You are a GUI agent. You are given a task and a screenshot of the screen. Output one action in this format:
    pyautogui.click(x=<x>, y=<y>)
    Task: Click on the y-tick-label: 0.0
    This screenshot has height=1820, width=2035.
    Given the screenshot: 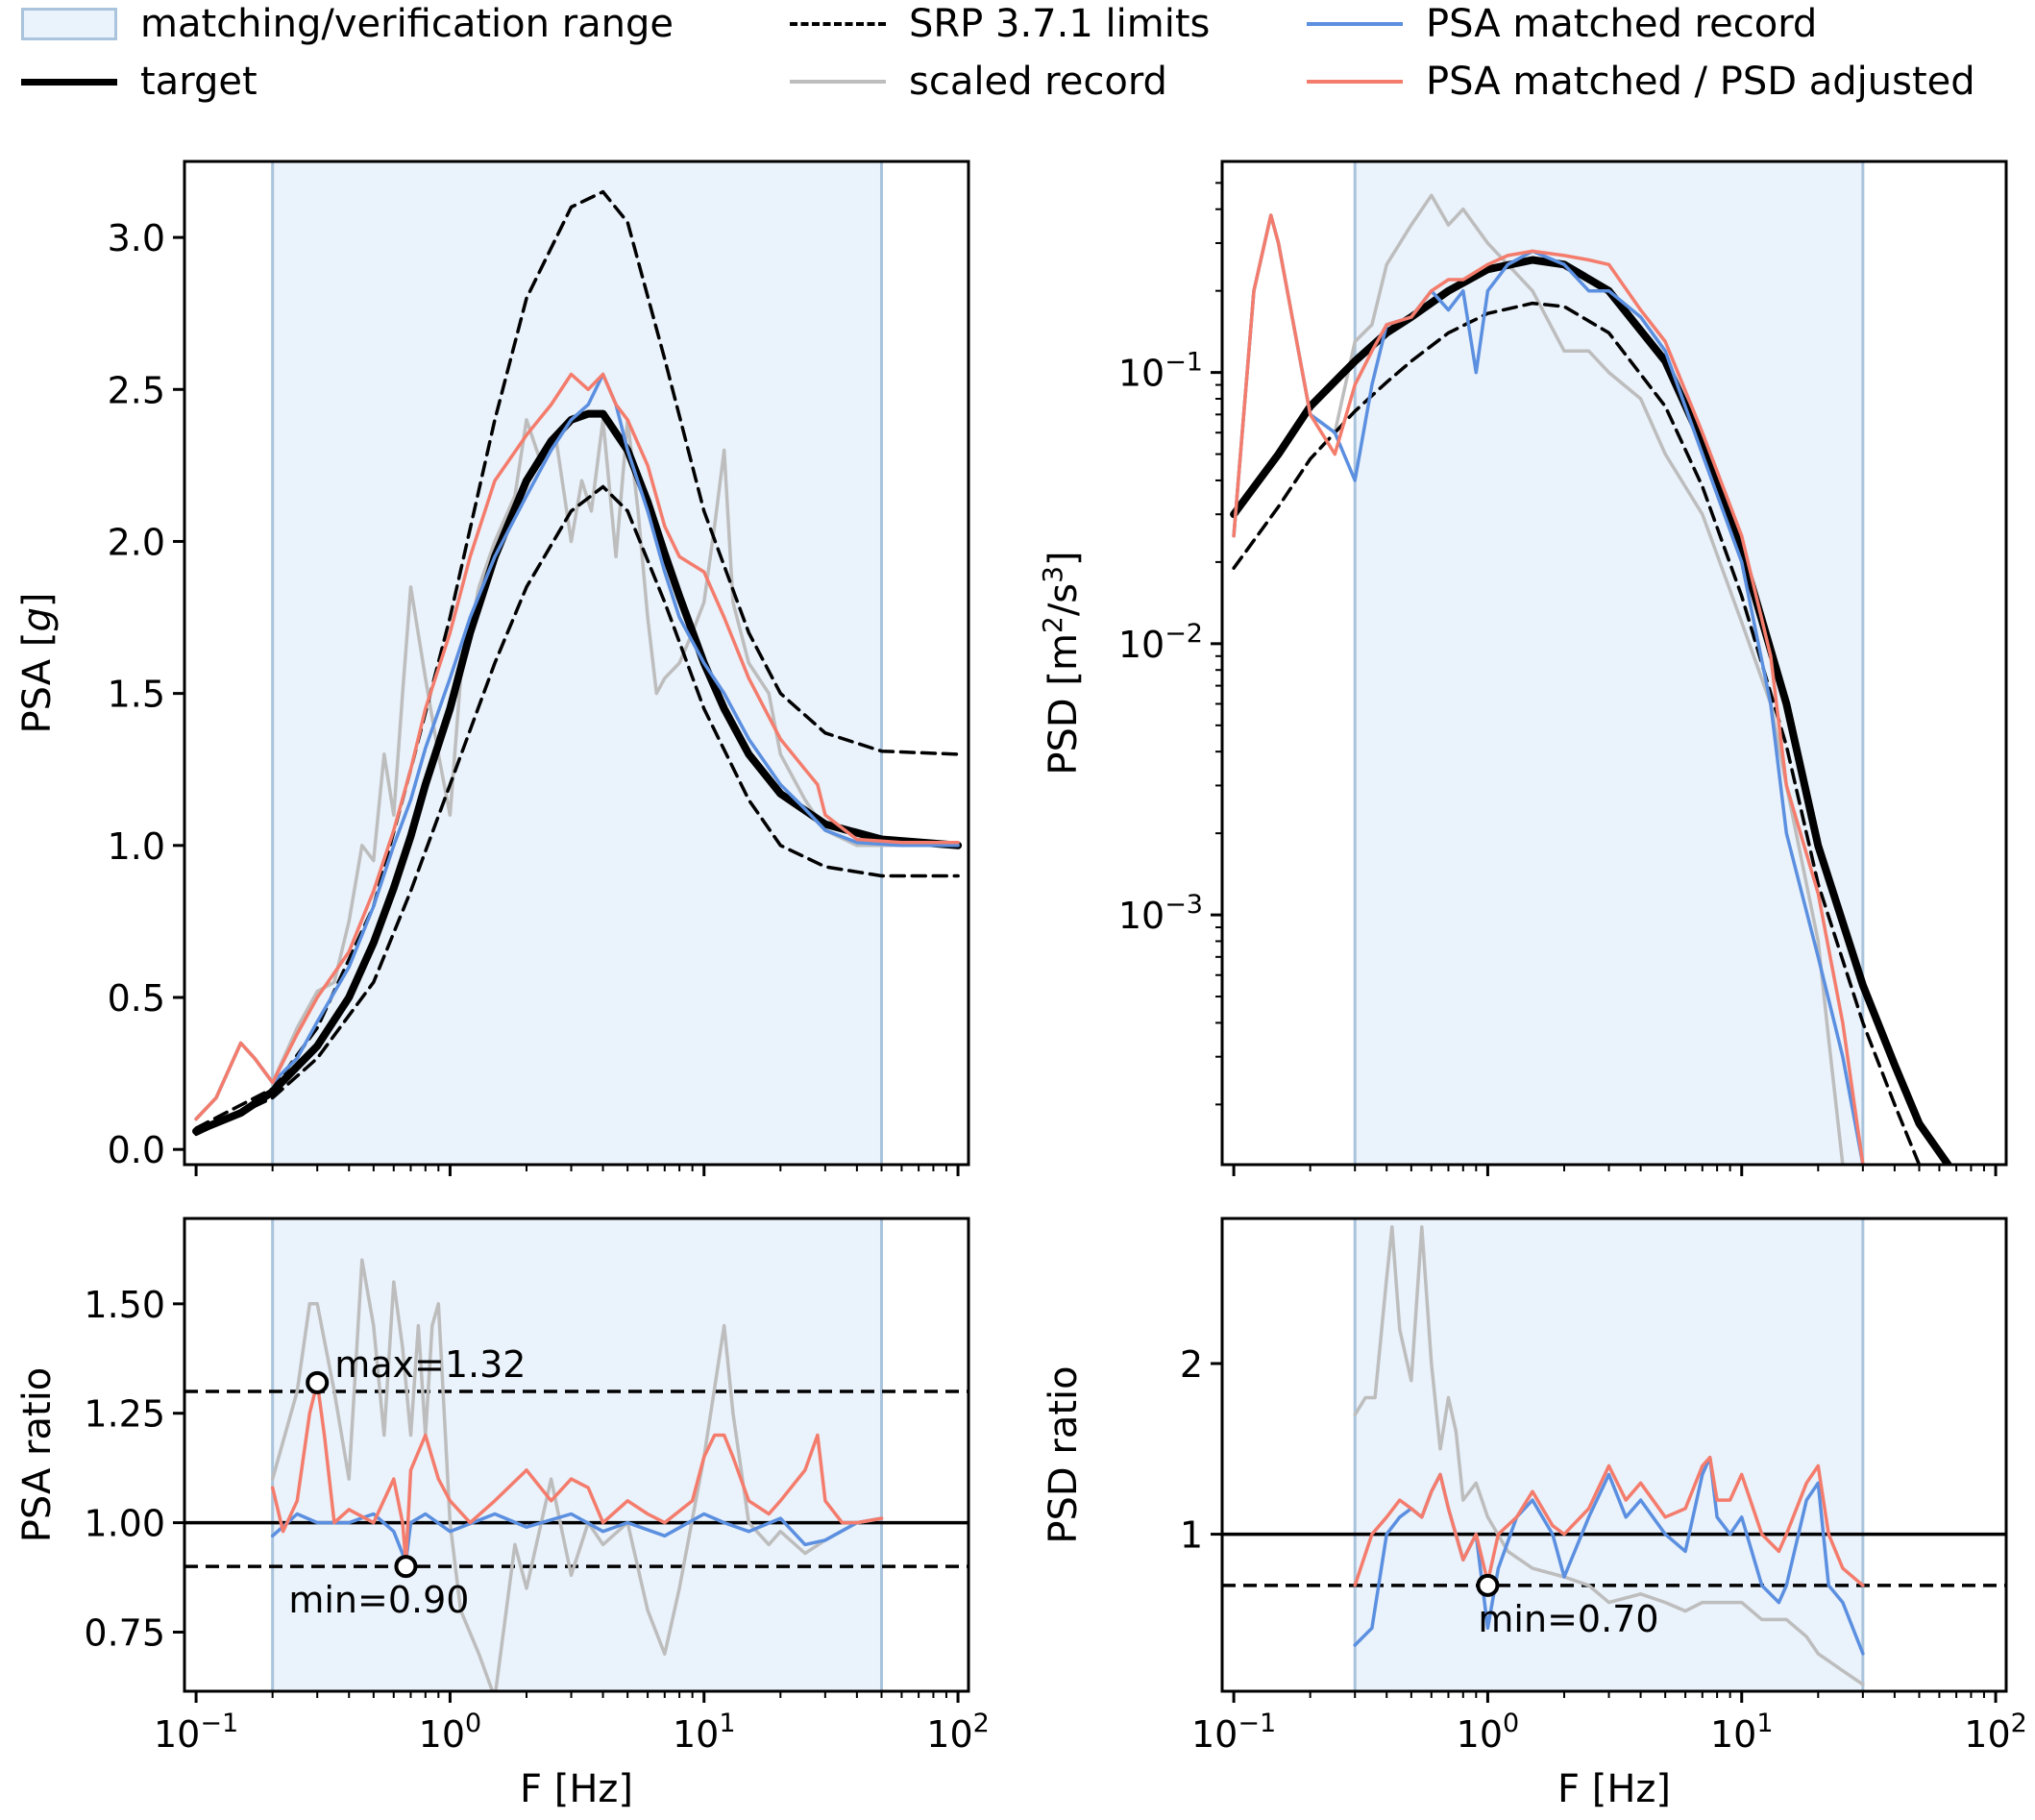 What is the action you would take?
    pyautogui.click(x=136, y=1150)
    